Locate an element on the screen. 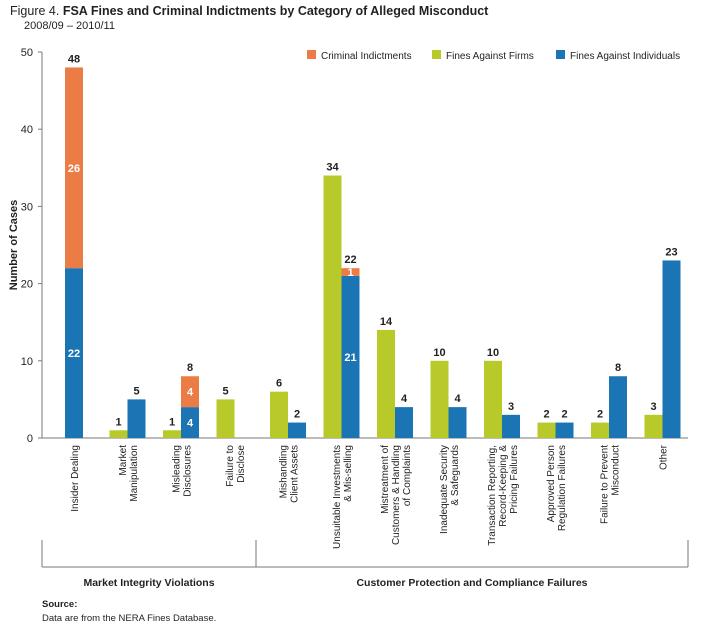  legend-label: Criminal Indictments is located at coordinates (366, 56).